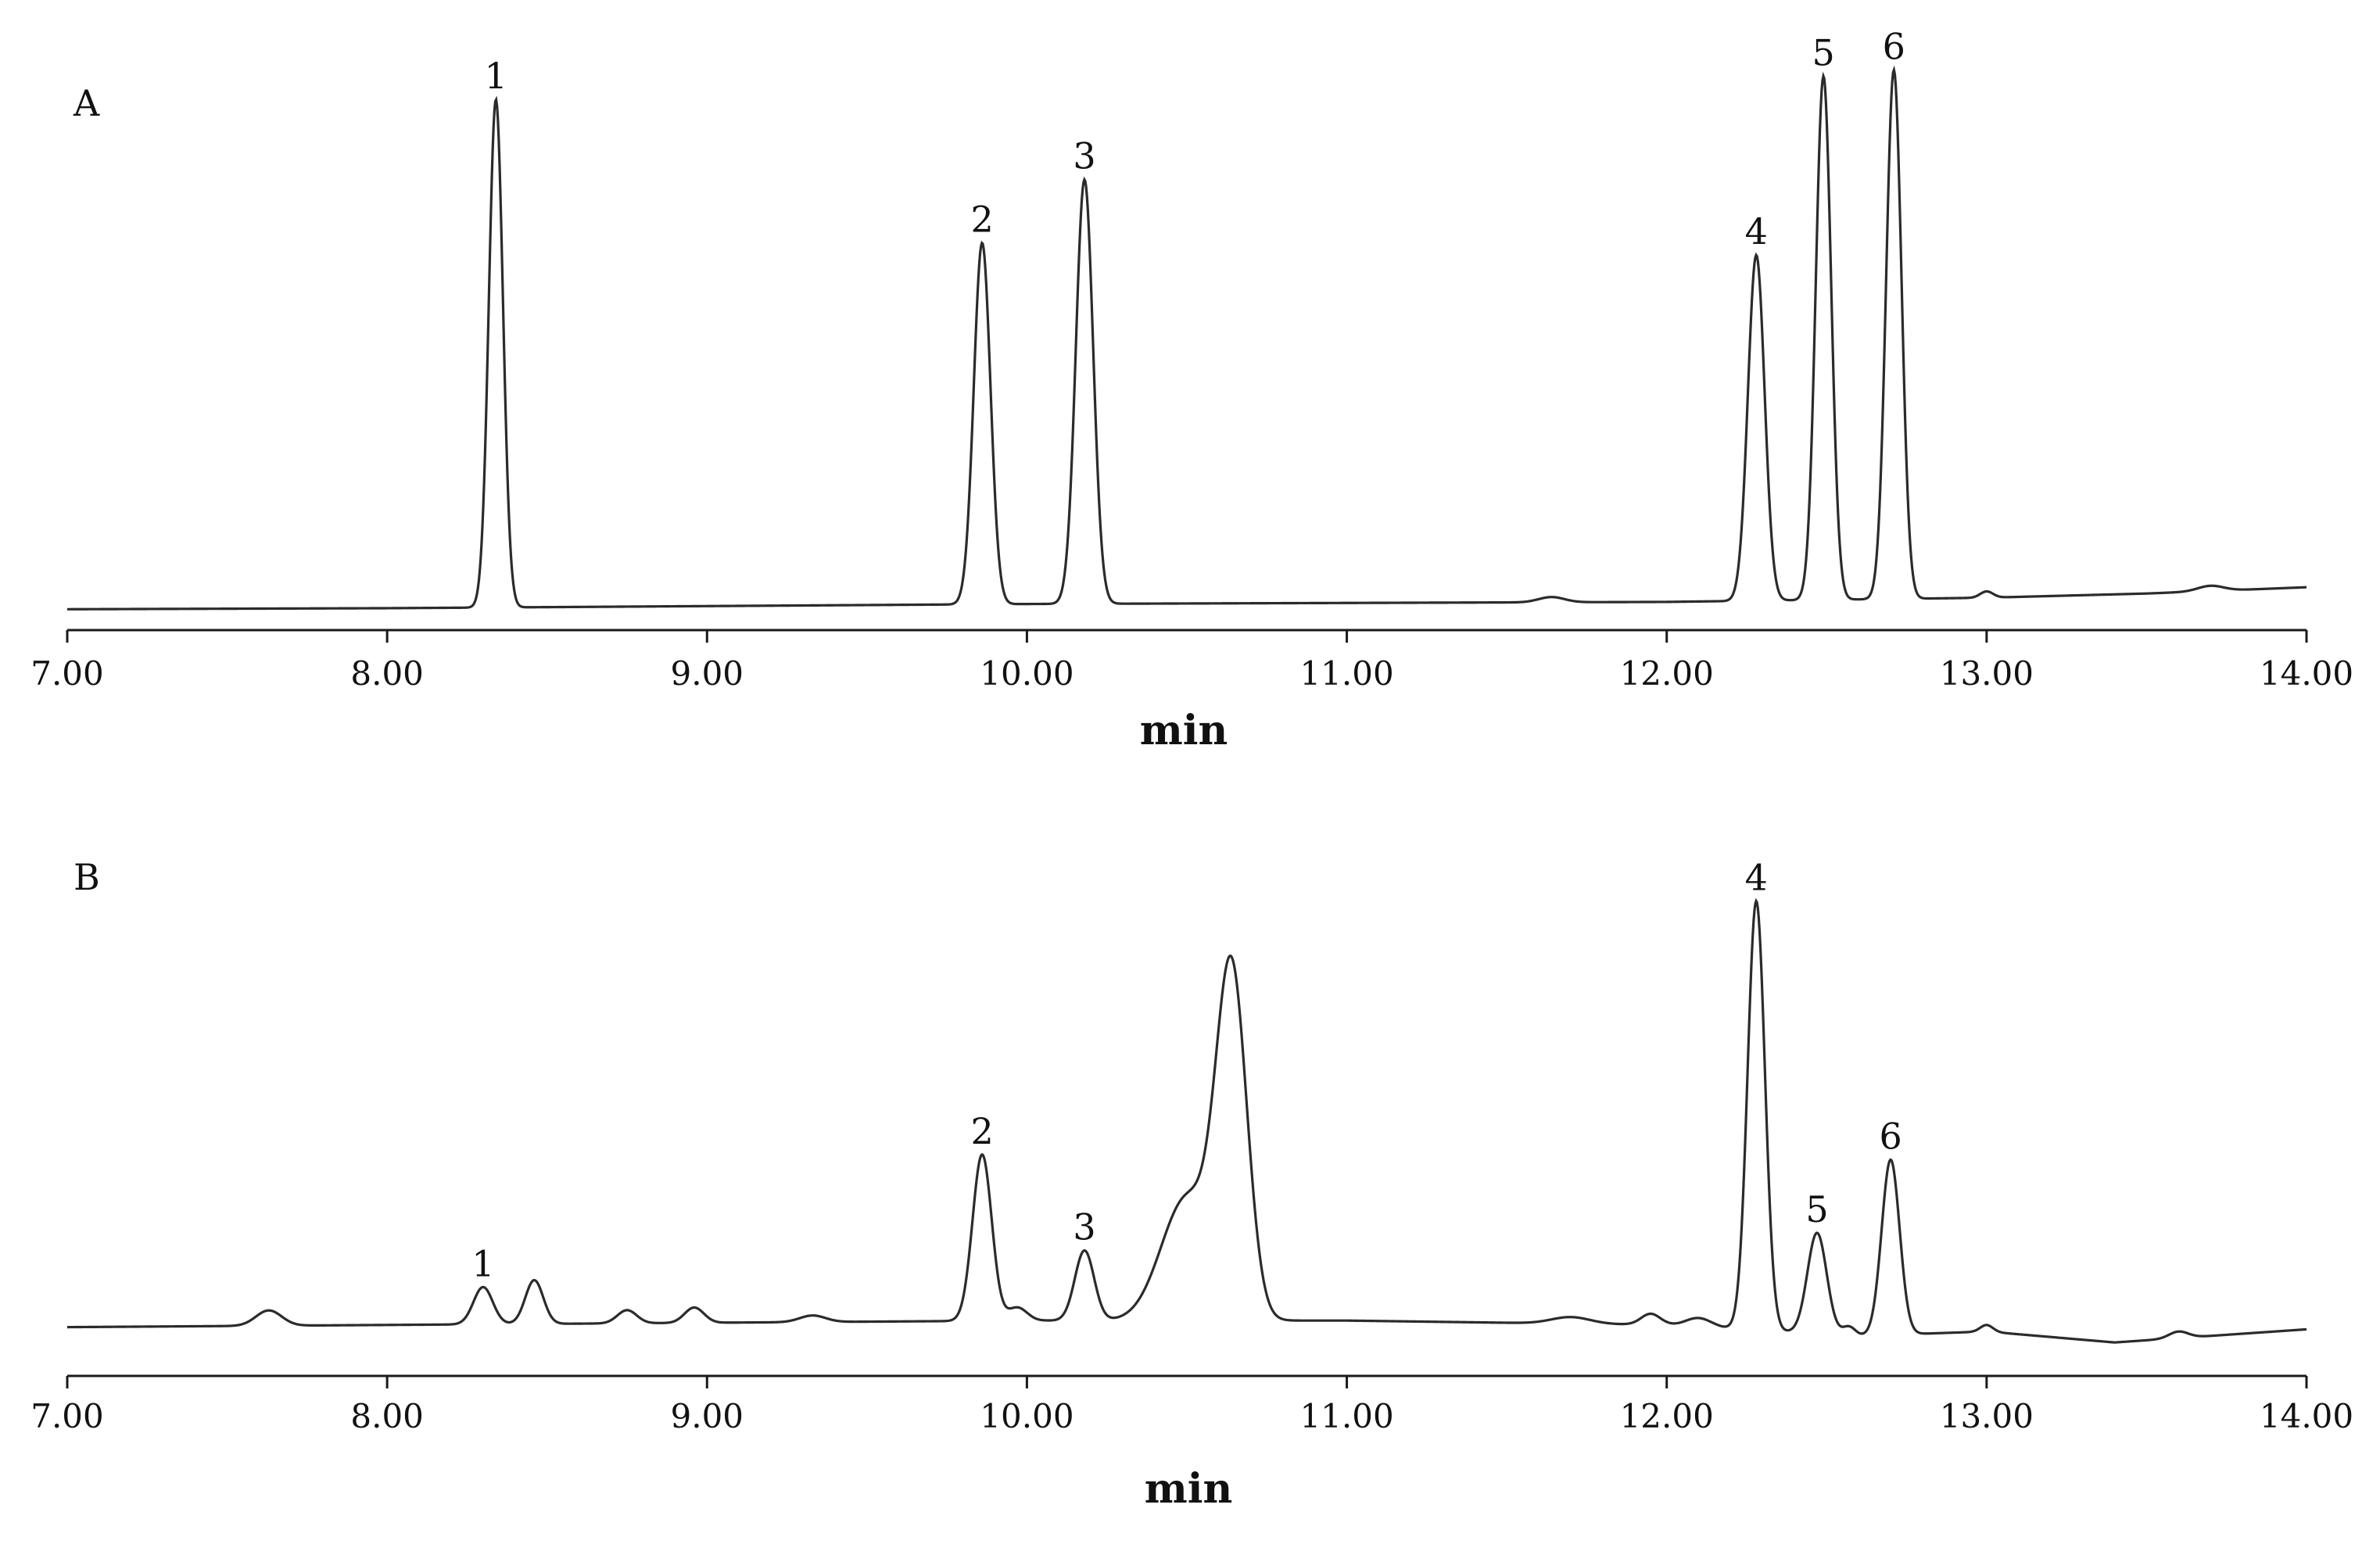  Describe the element at coordinates (86, 103) in the screenshot. I see `panel-a-label: A` at that location.